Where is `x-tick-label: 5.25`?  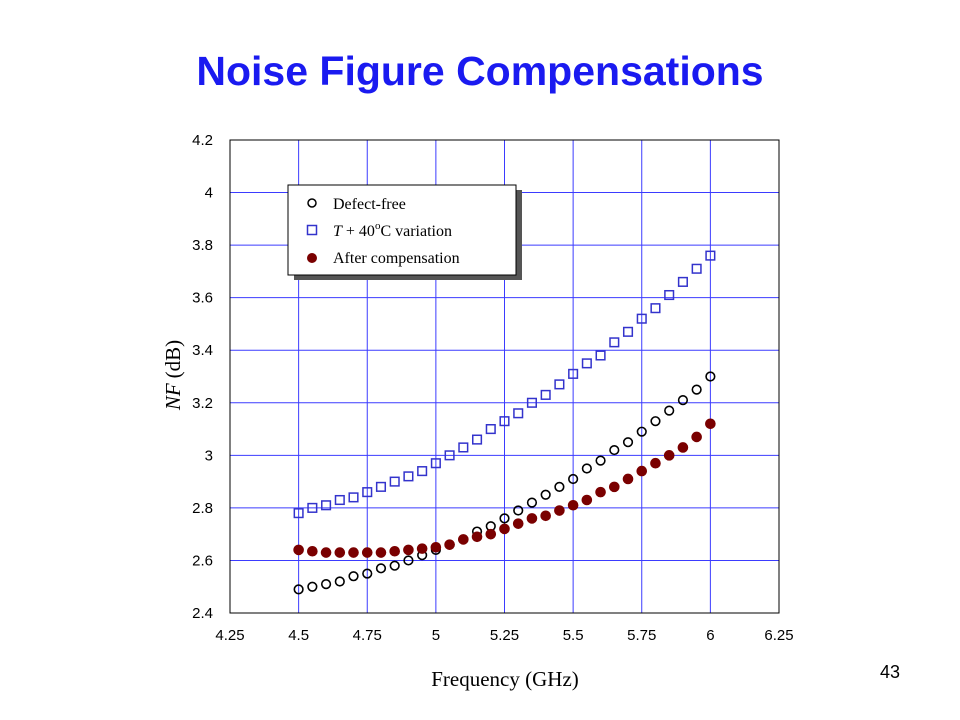 x-tick-label: 5.25 is located at coordinates (504, 635).